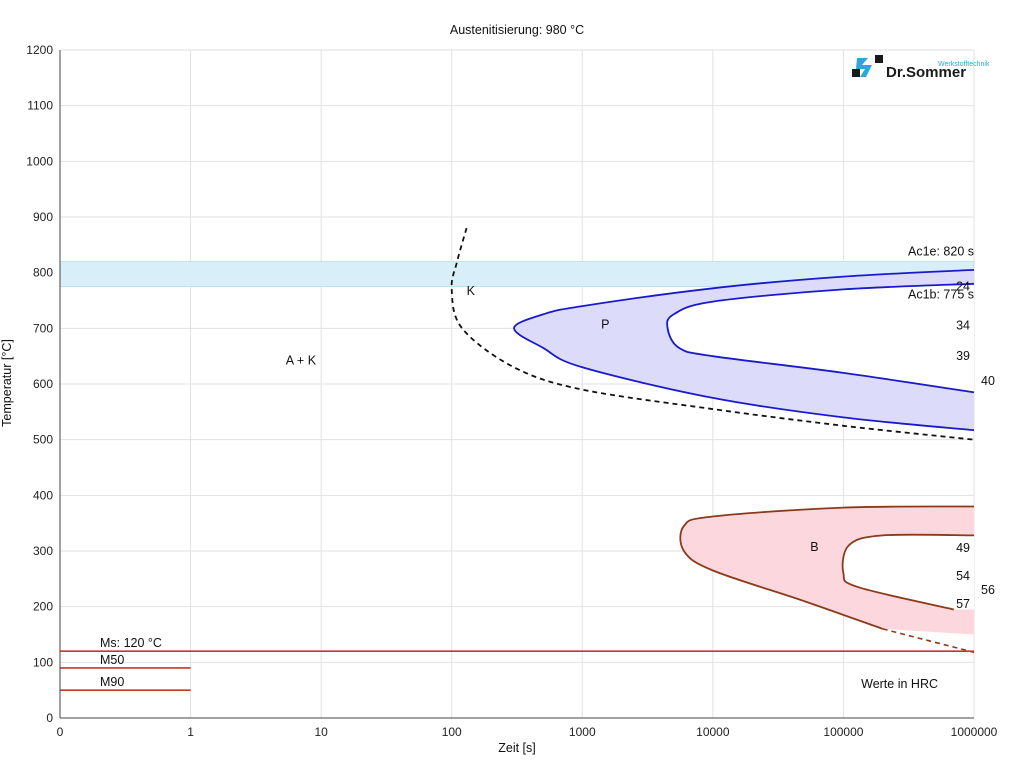 The width and height of the screenshot is (1024, 768). I want to click on y-tick-label: 500, so click(43, 440).